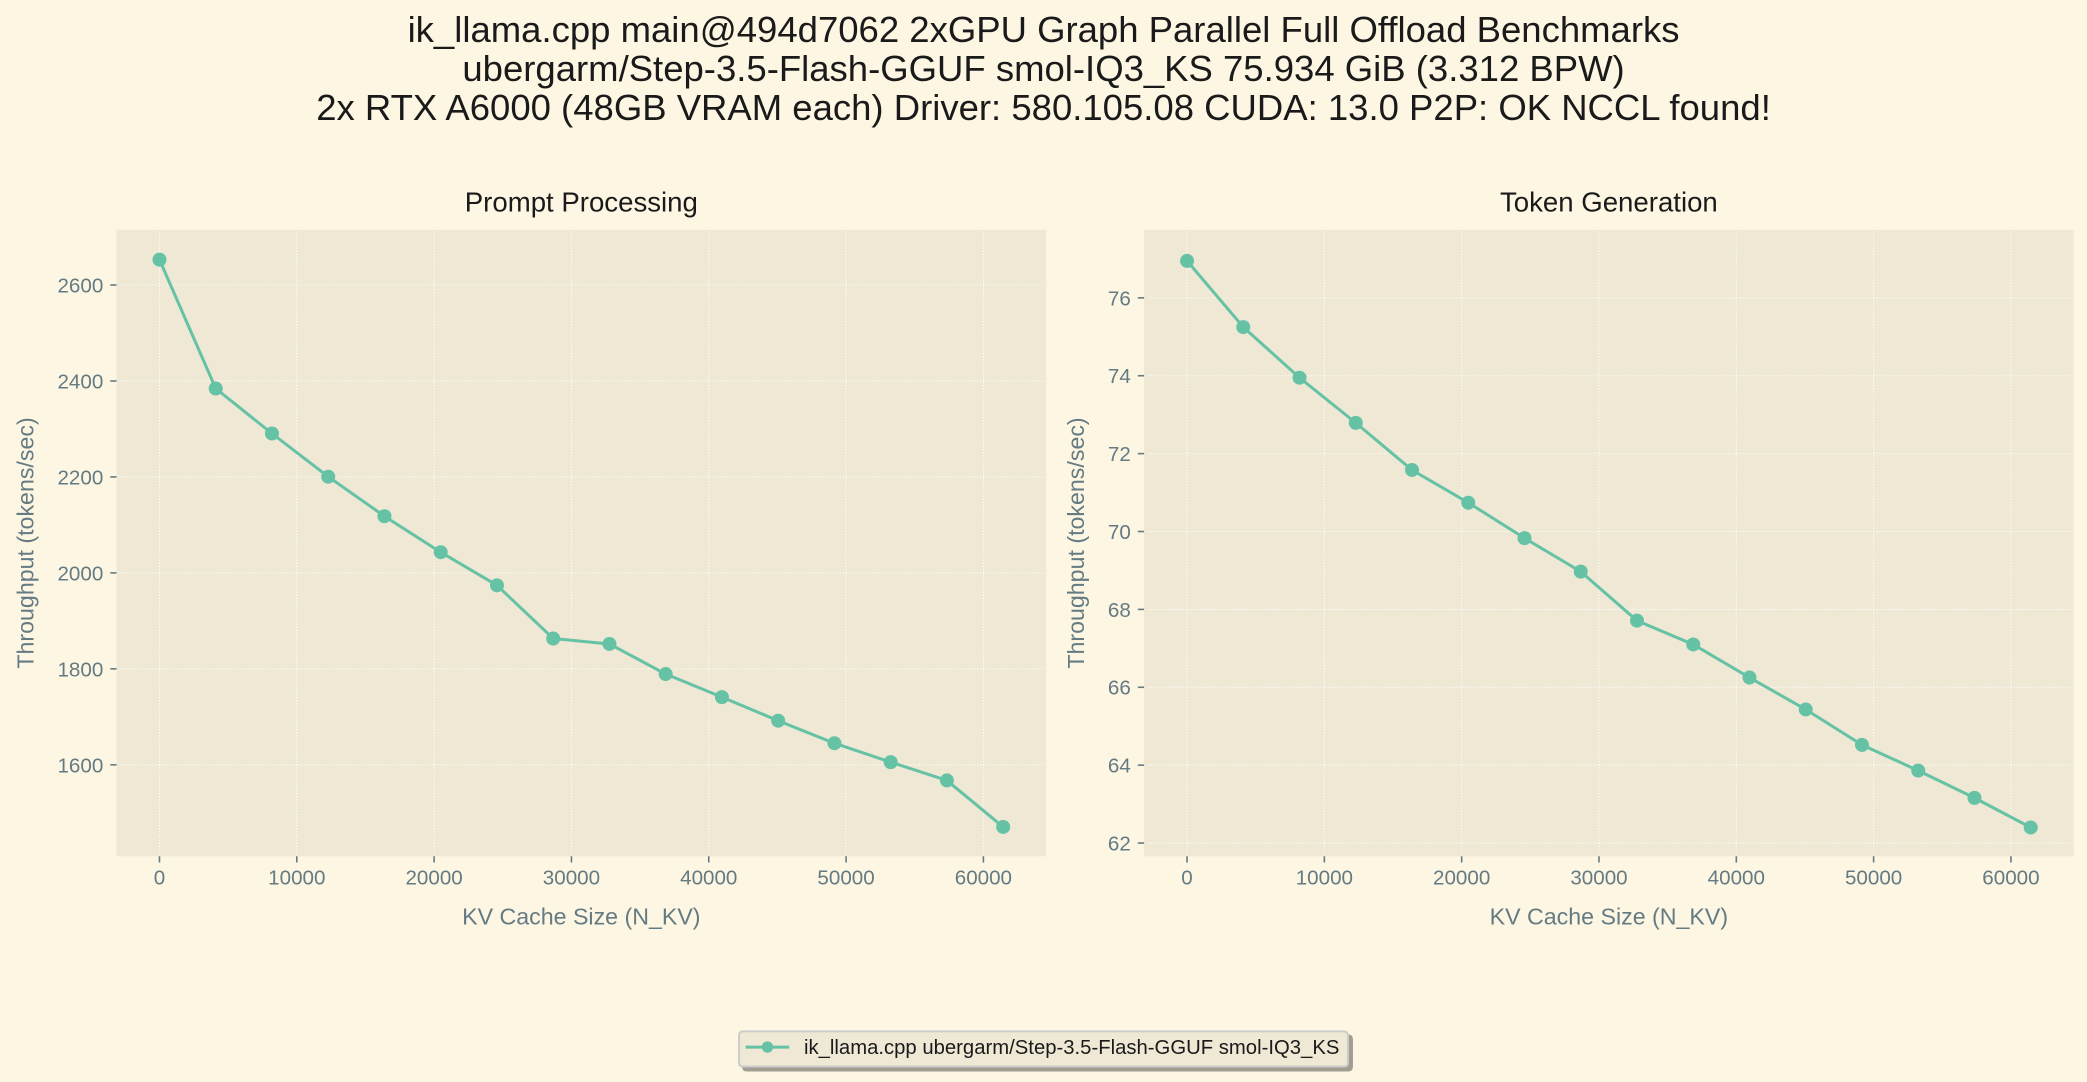 The width and height of the screenshot is (2087, 1082). I want to click on svg-text: 74, so click(1119, 376).